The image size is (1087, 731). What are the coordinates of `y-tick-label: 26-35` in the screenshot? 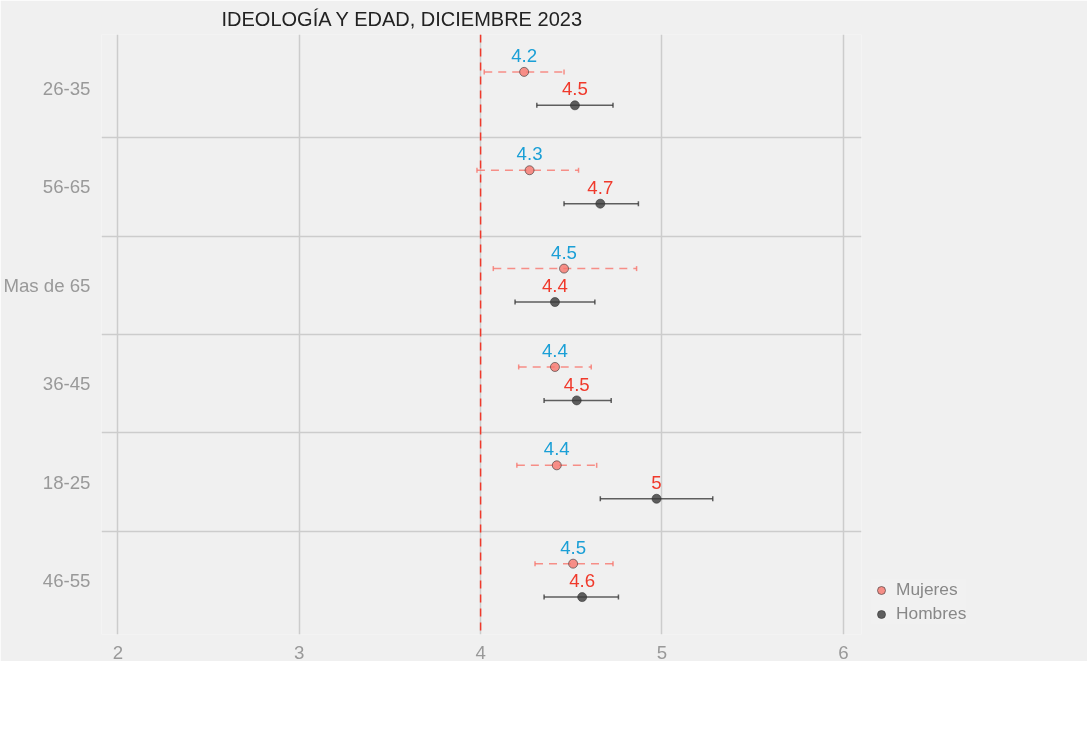 It's located at (66, 89).